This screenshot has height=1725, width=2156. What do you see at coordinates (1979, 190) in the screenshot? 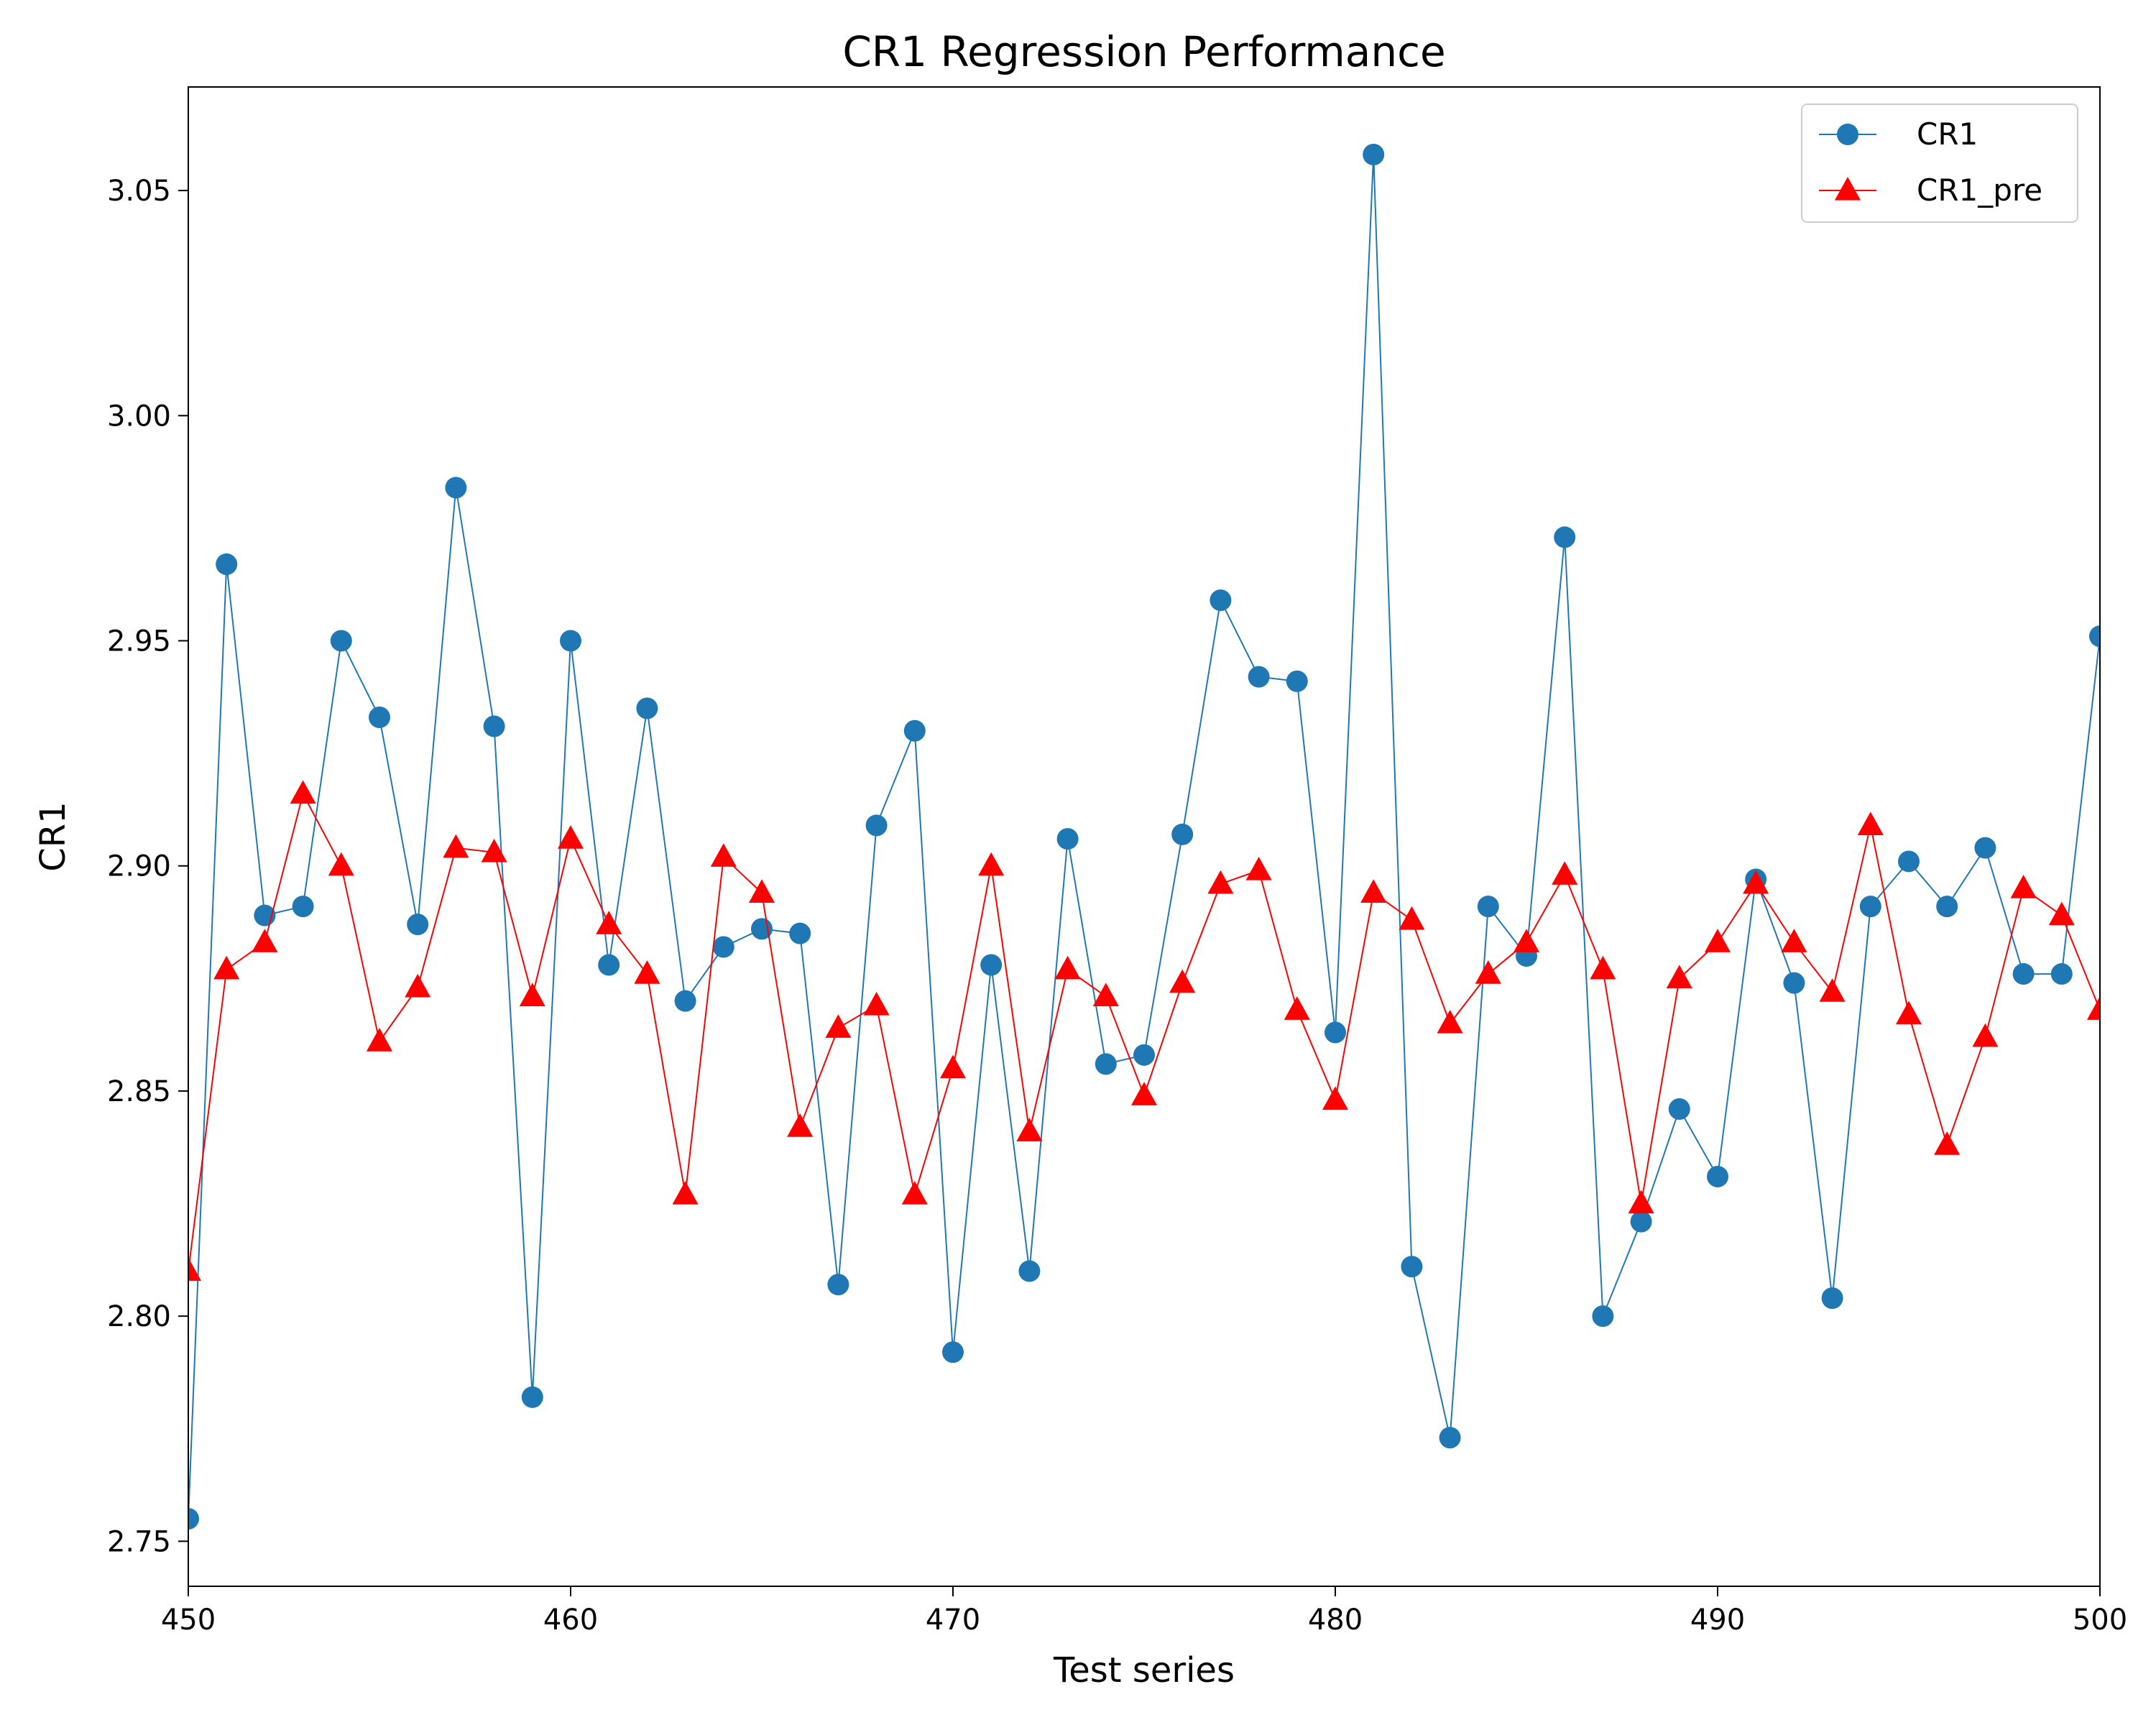
I see `legend-label: CR1_pre` at bounding box center [1979, 190].